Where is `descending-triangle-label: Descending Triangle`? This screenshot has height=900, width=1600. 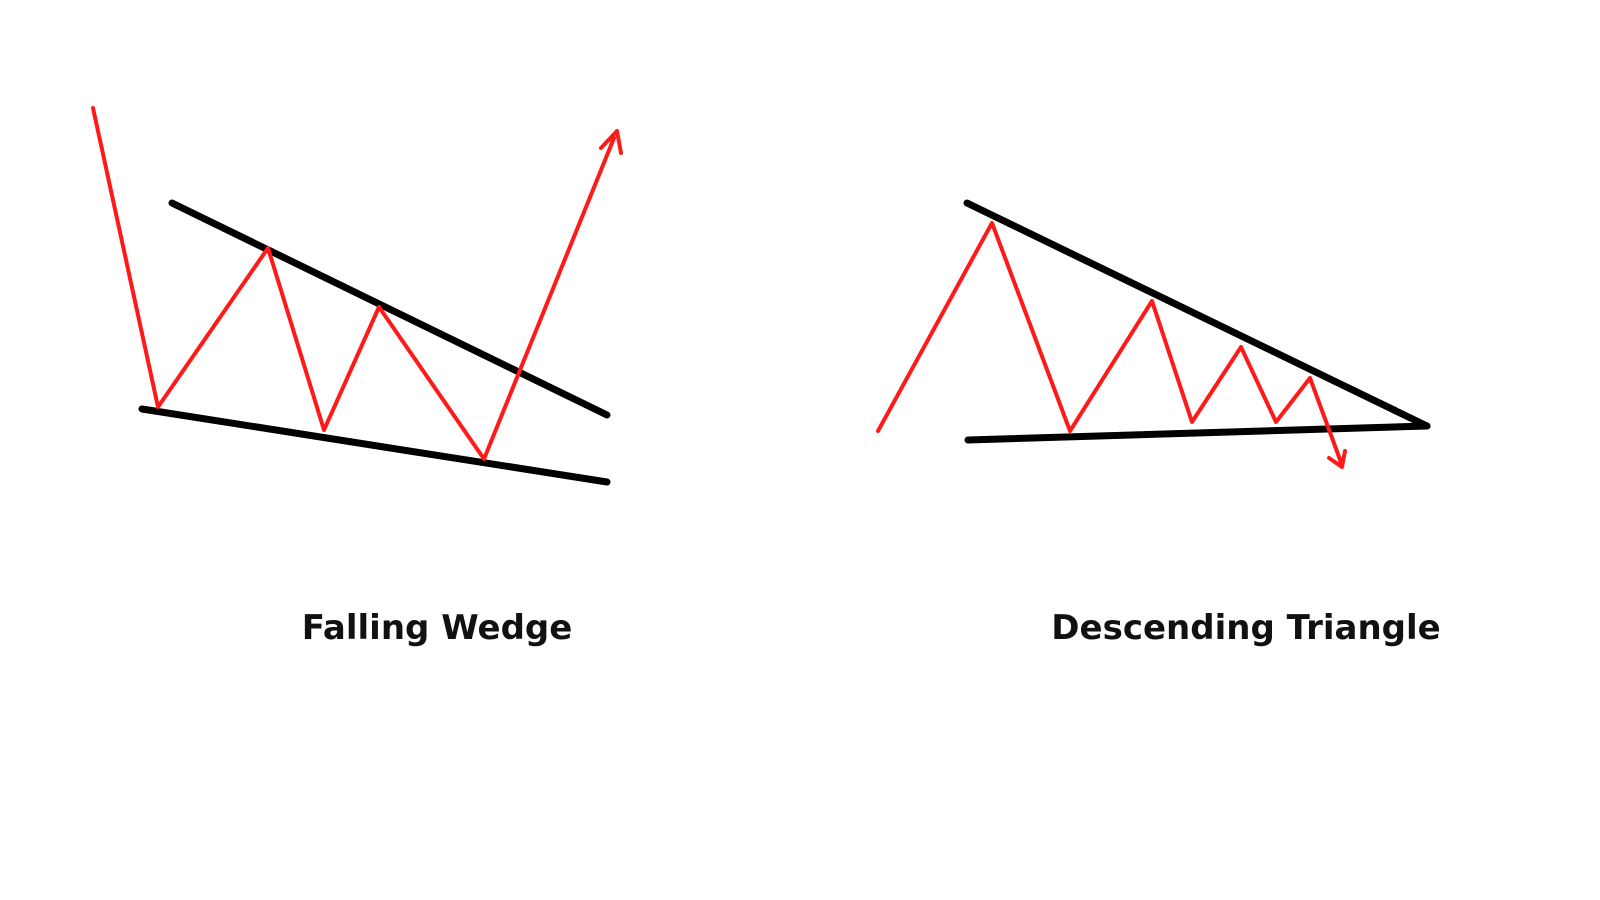
descending-triangle-label: Descending Triangle is located at coordinates (1246, 628).